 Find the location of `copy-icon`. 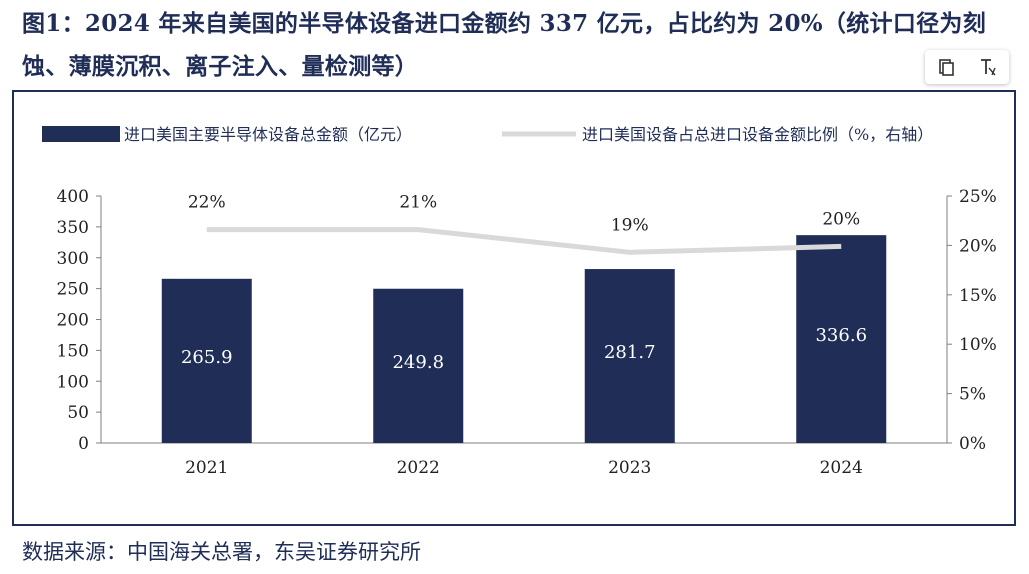

copy-icon is located at coordinates (946, 67).